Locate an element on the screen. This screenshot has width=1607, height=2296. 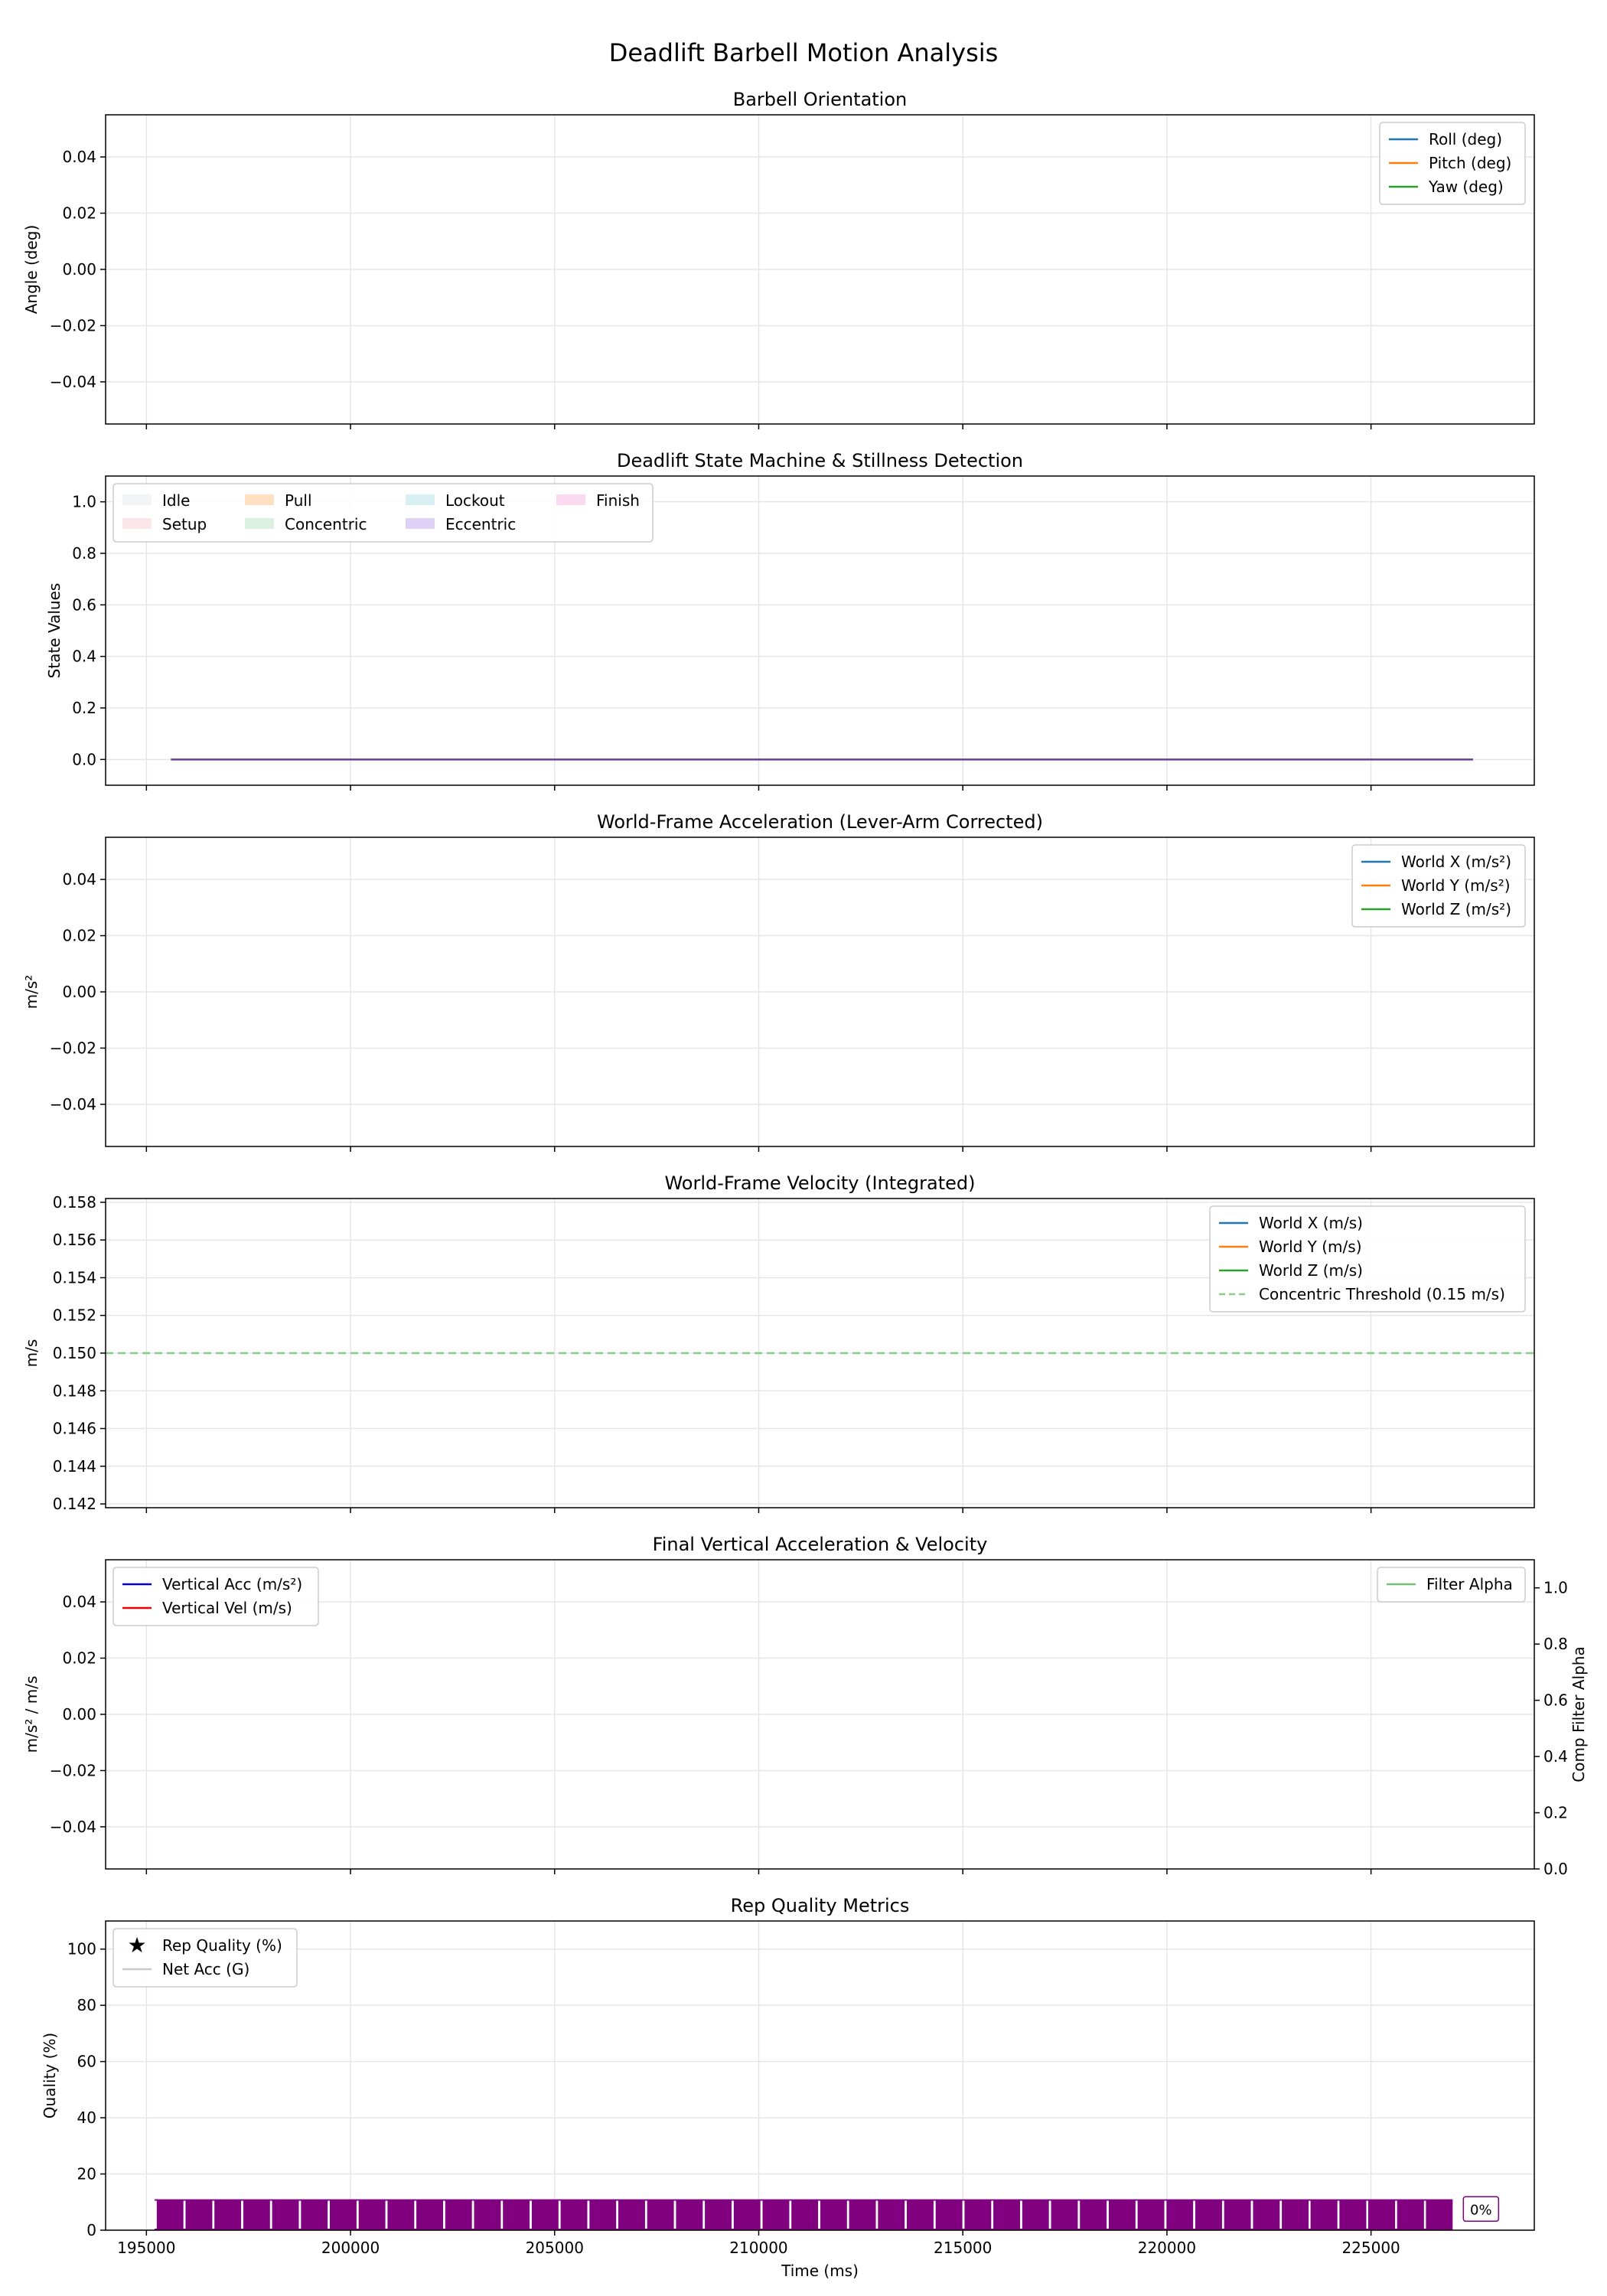
y-axis-label: Angle (deg) is located at coordinates (31, 270).